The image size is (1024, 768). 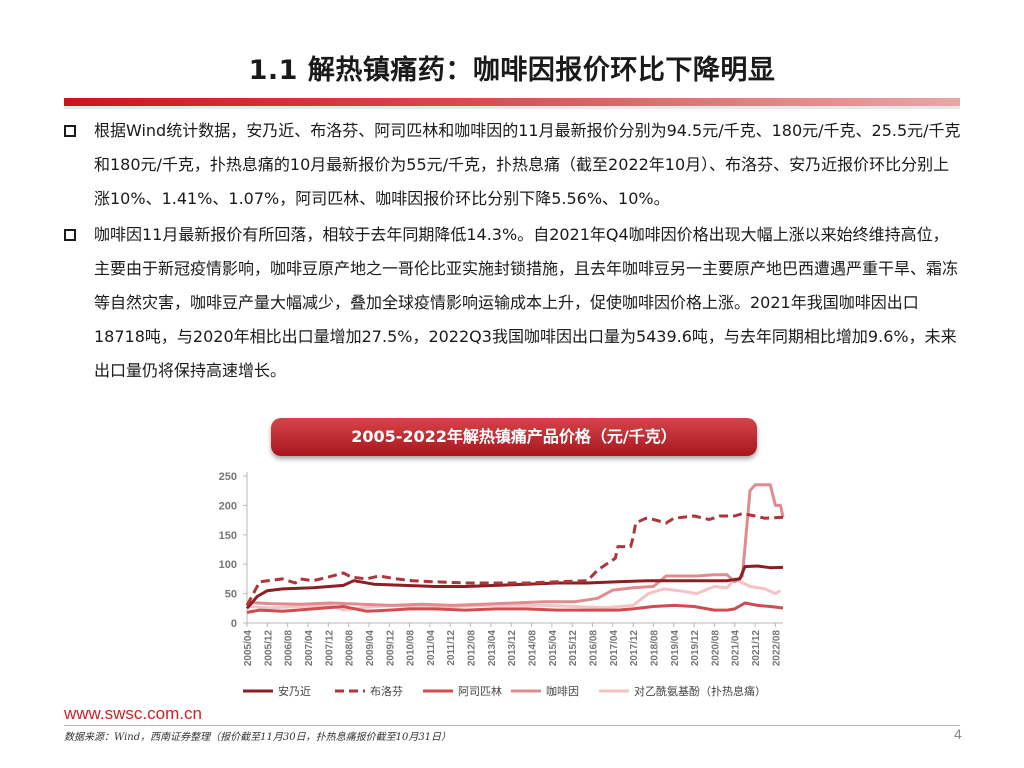 What do you see at coordinates (695, 648) in the screenshot?
I see `x-tick-label: 2019/12` at bounding box center [695, 648].